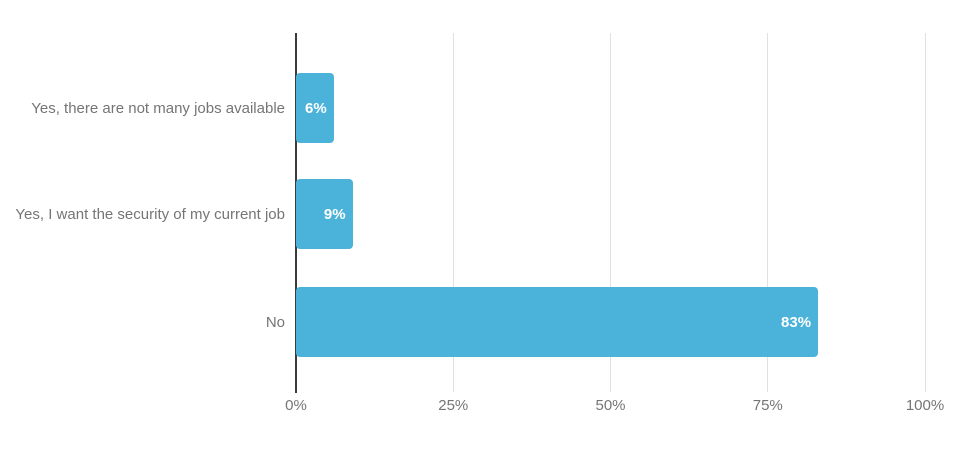  Describe the element at coordinates (557, 322) in the screenshot. I see `bar: 83%` at that location.